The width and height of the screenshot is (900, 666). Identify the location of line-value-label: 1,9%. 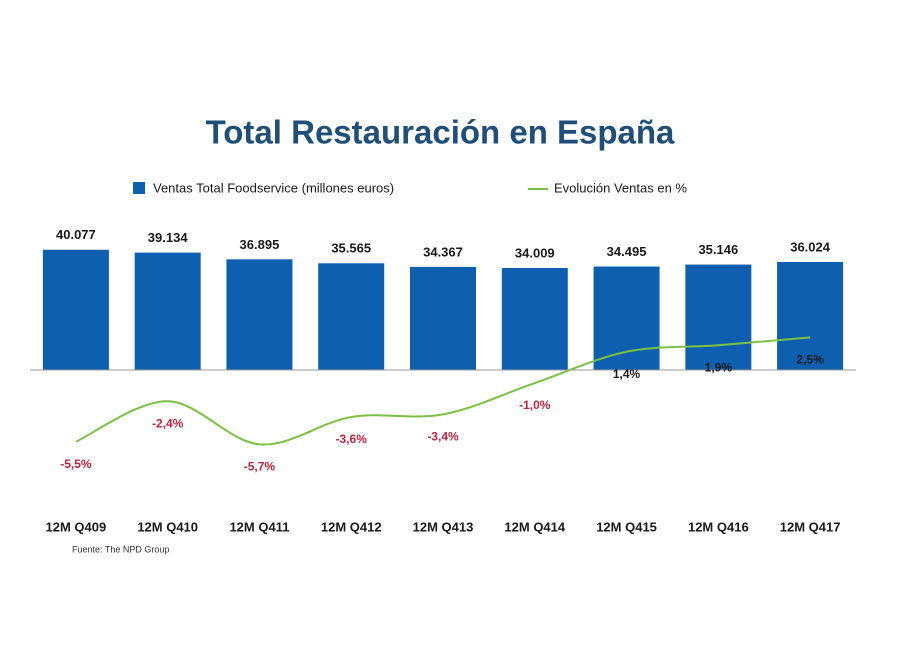
(719, 367).